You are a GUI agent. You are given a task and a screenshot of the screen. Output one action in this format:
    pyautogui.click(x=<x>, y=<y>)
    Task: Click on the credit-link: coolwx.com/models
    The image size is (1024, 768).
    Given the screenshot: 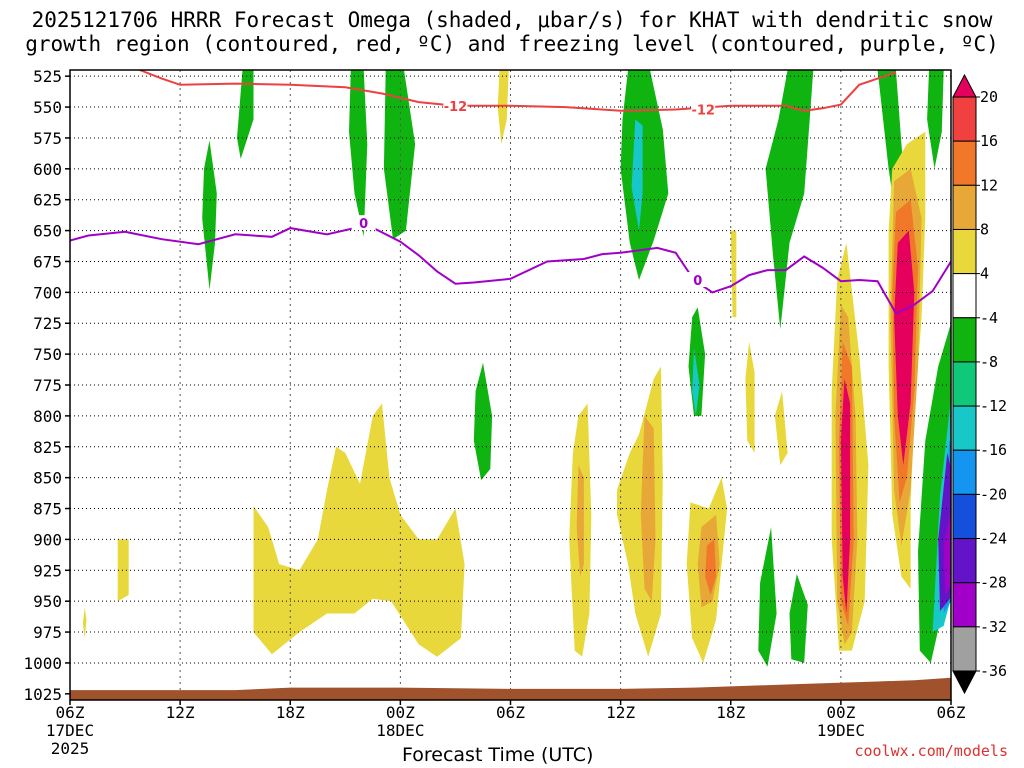 What is the action you would take?
    pyautogui.click(x=931, y=751)
    